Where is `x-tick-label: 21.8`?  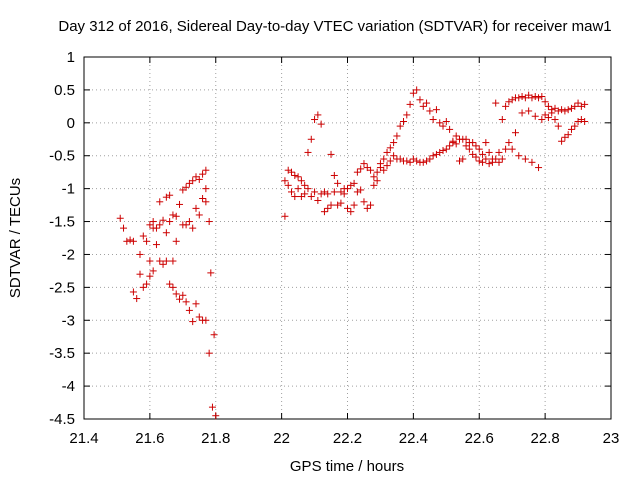 x-tick-label: 21.8 is located at coordinates (215, 438).